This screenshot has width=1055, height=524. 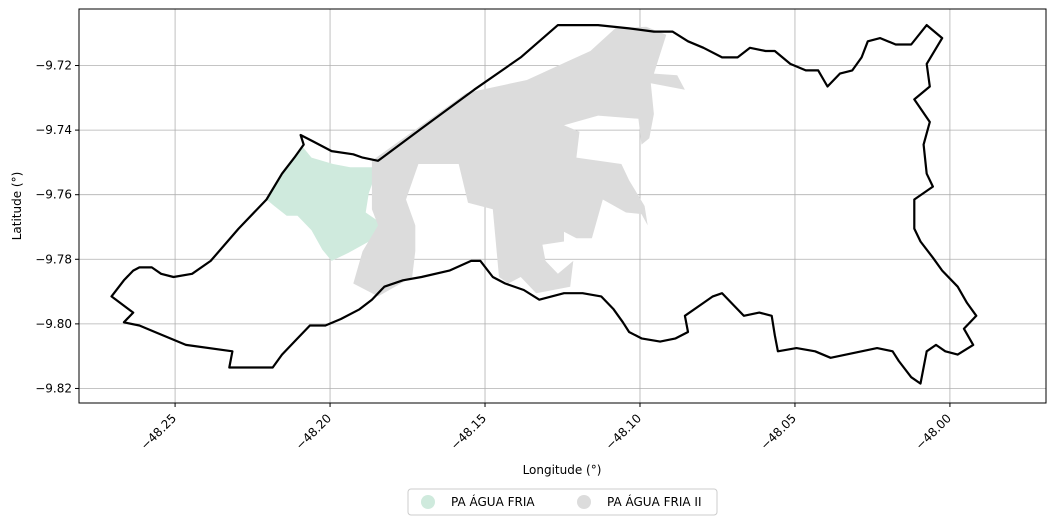 I want to click on x-tick-label-1: −48.20, so click(x=313, y=431).